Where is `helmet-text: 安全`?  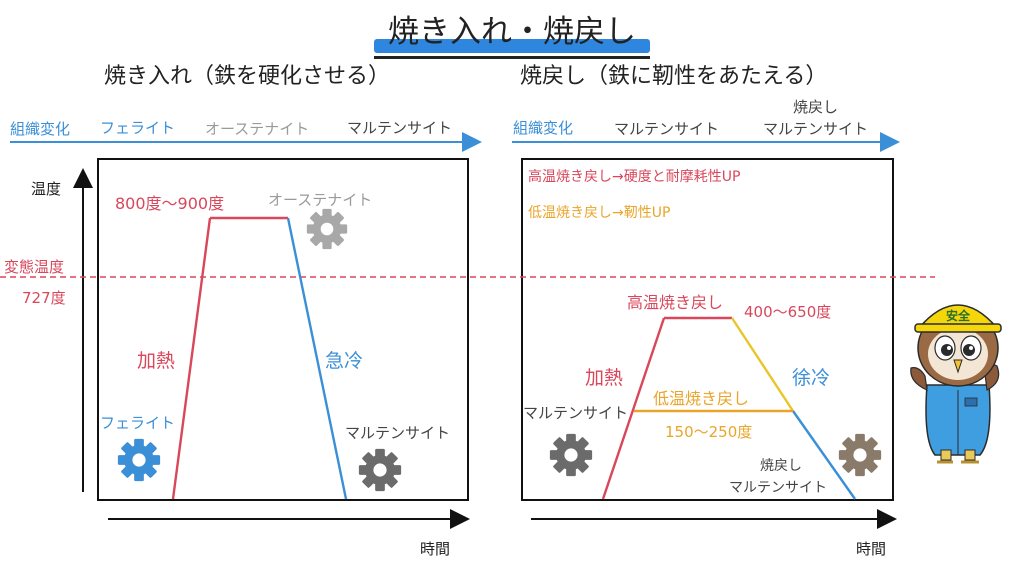 helmet-text: 安全 is located at coordinates (958, 315).